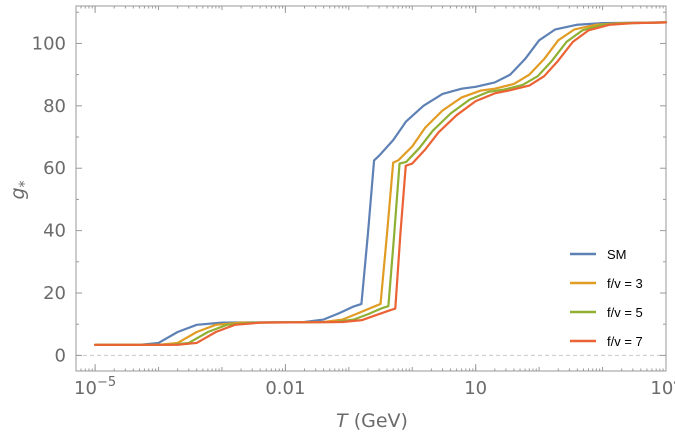 This screenshot has width=675, height=436. Describe the element at coordinates (625, 341) in the screenshot. I see `legend-label: f/v = 7` at that location.